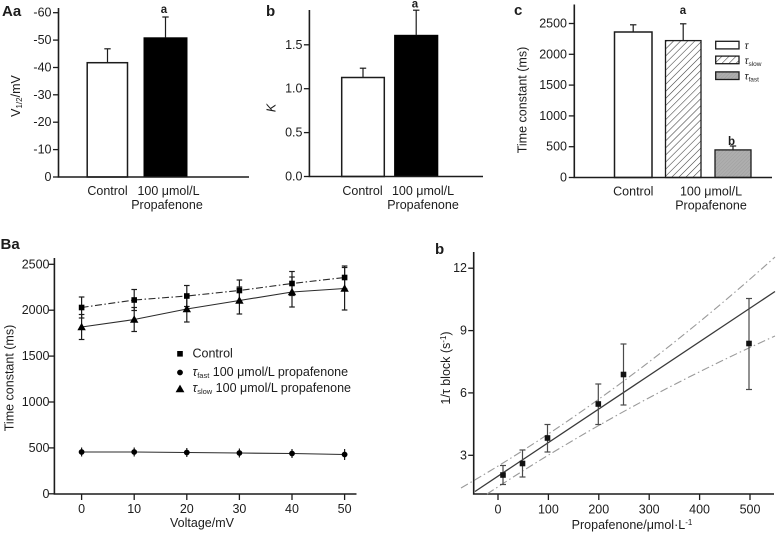 Image resolution: width=777 pixels, height=536 pixels. Describe the element at coordinates (42, 40) in the screenshot. I see `svg-text: -50` at that location.